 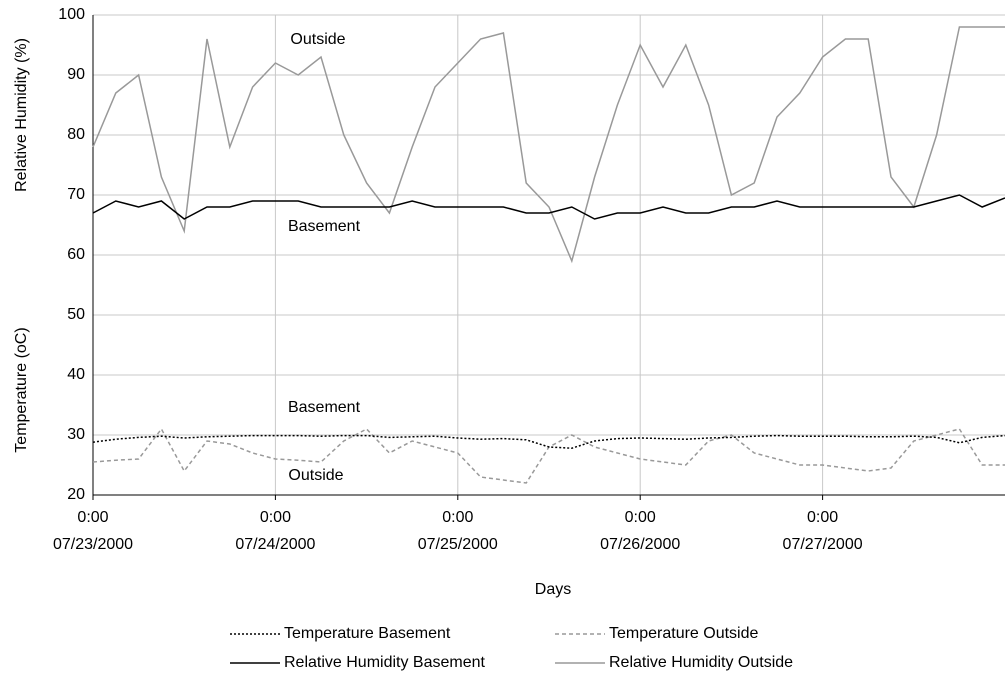 I want to click on legend-label: Relative Humidity Basement, so click(x=385, y=662).